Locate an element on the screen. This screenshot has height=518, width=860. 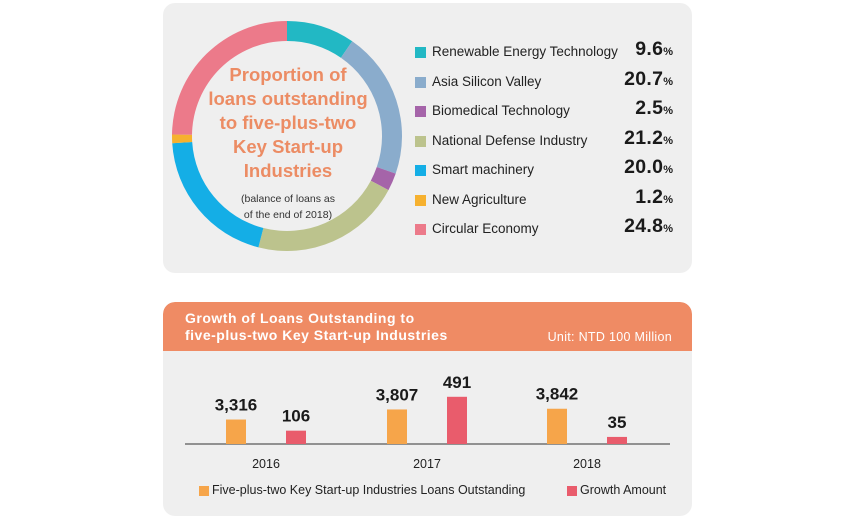
legend-value: 2.5% is located at coordinates (654, 108).